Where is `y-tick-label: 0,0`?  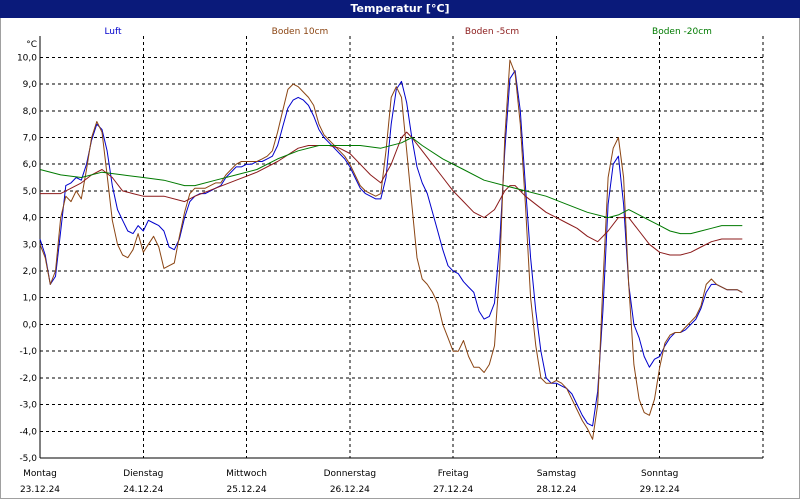 y-tick-label: 0,0 is located at coordinates (30, 325).